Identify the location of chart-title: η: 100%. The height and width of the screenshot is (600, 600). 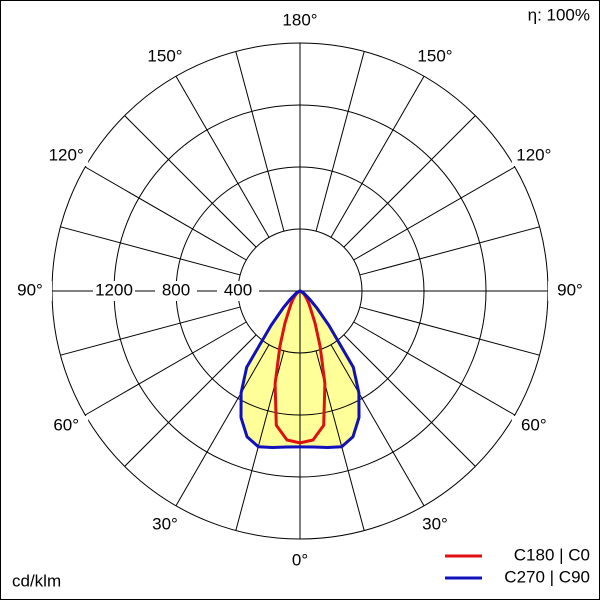
(559, 14).